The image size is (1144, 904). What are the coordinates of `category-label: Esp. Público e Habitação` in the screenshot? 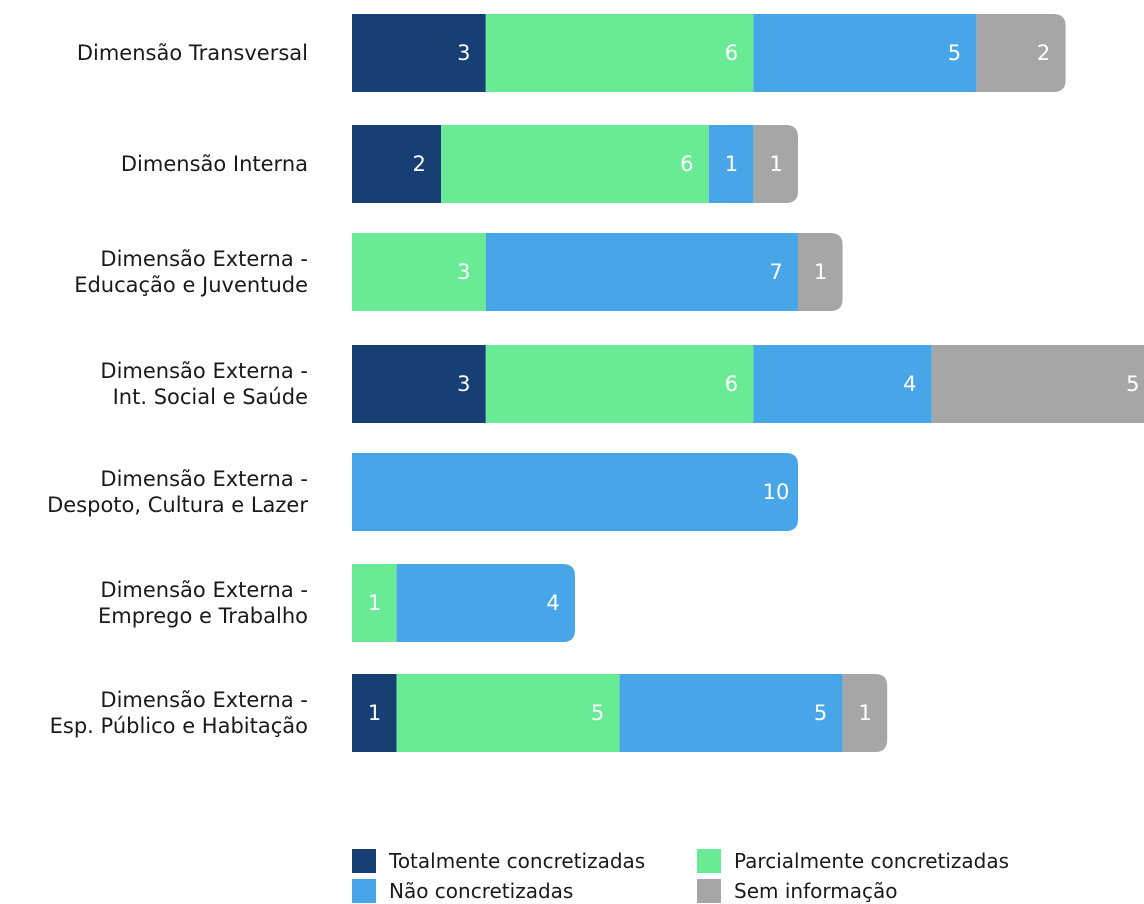 It's located at (179, 726).